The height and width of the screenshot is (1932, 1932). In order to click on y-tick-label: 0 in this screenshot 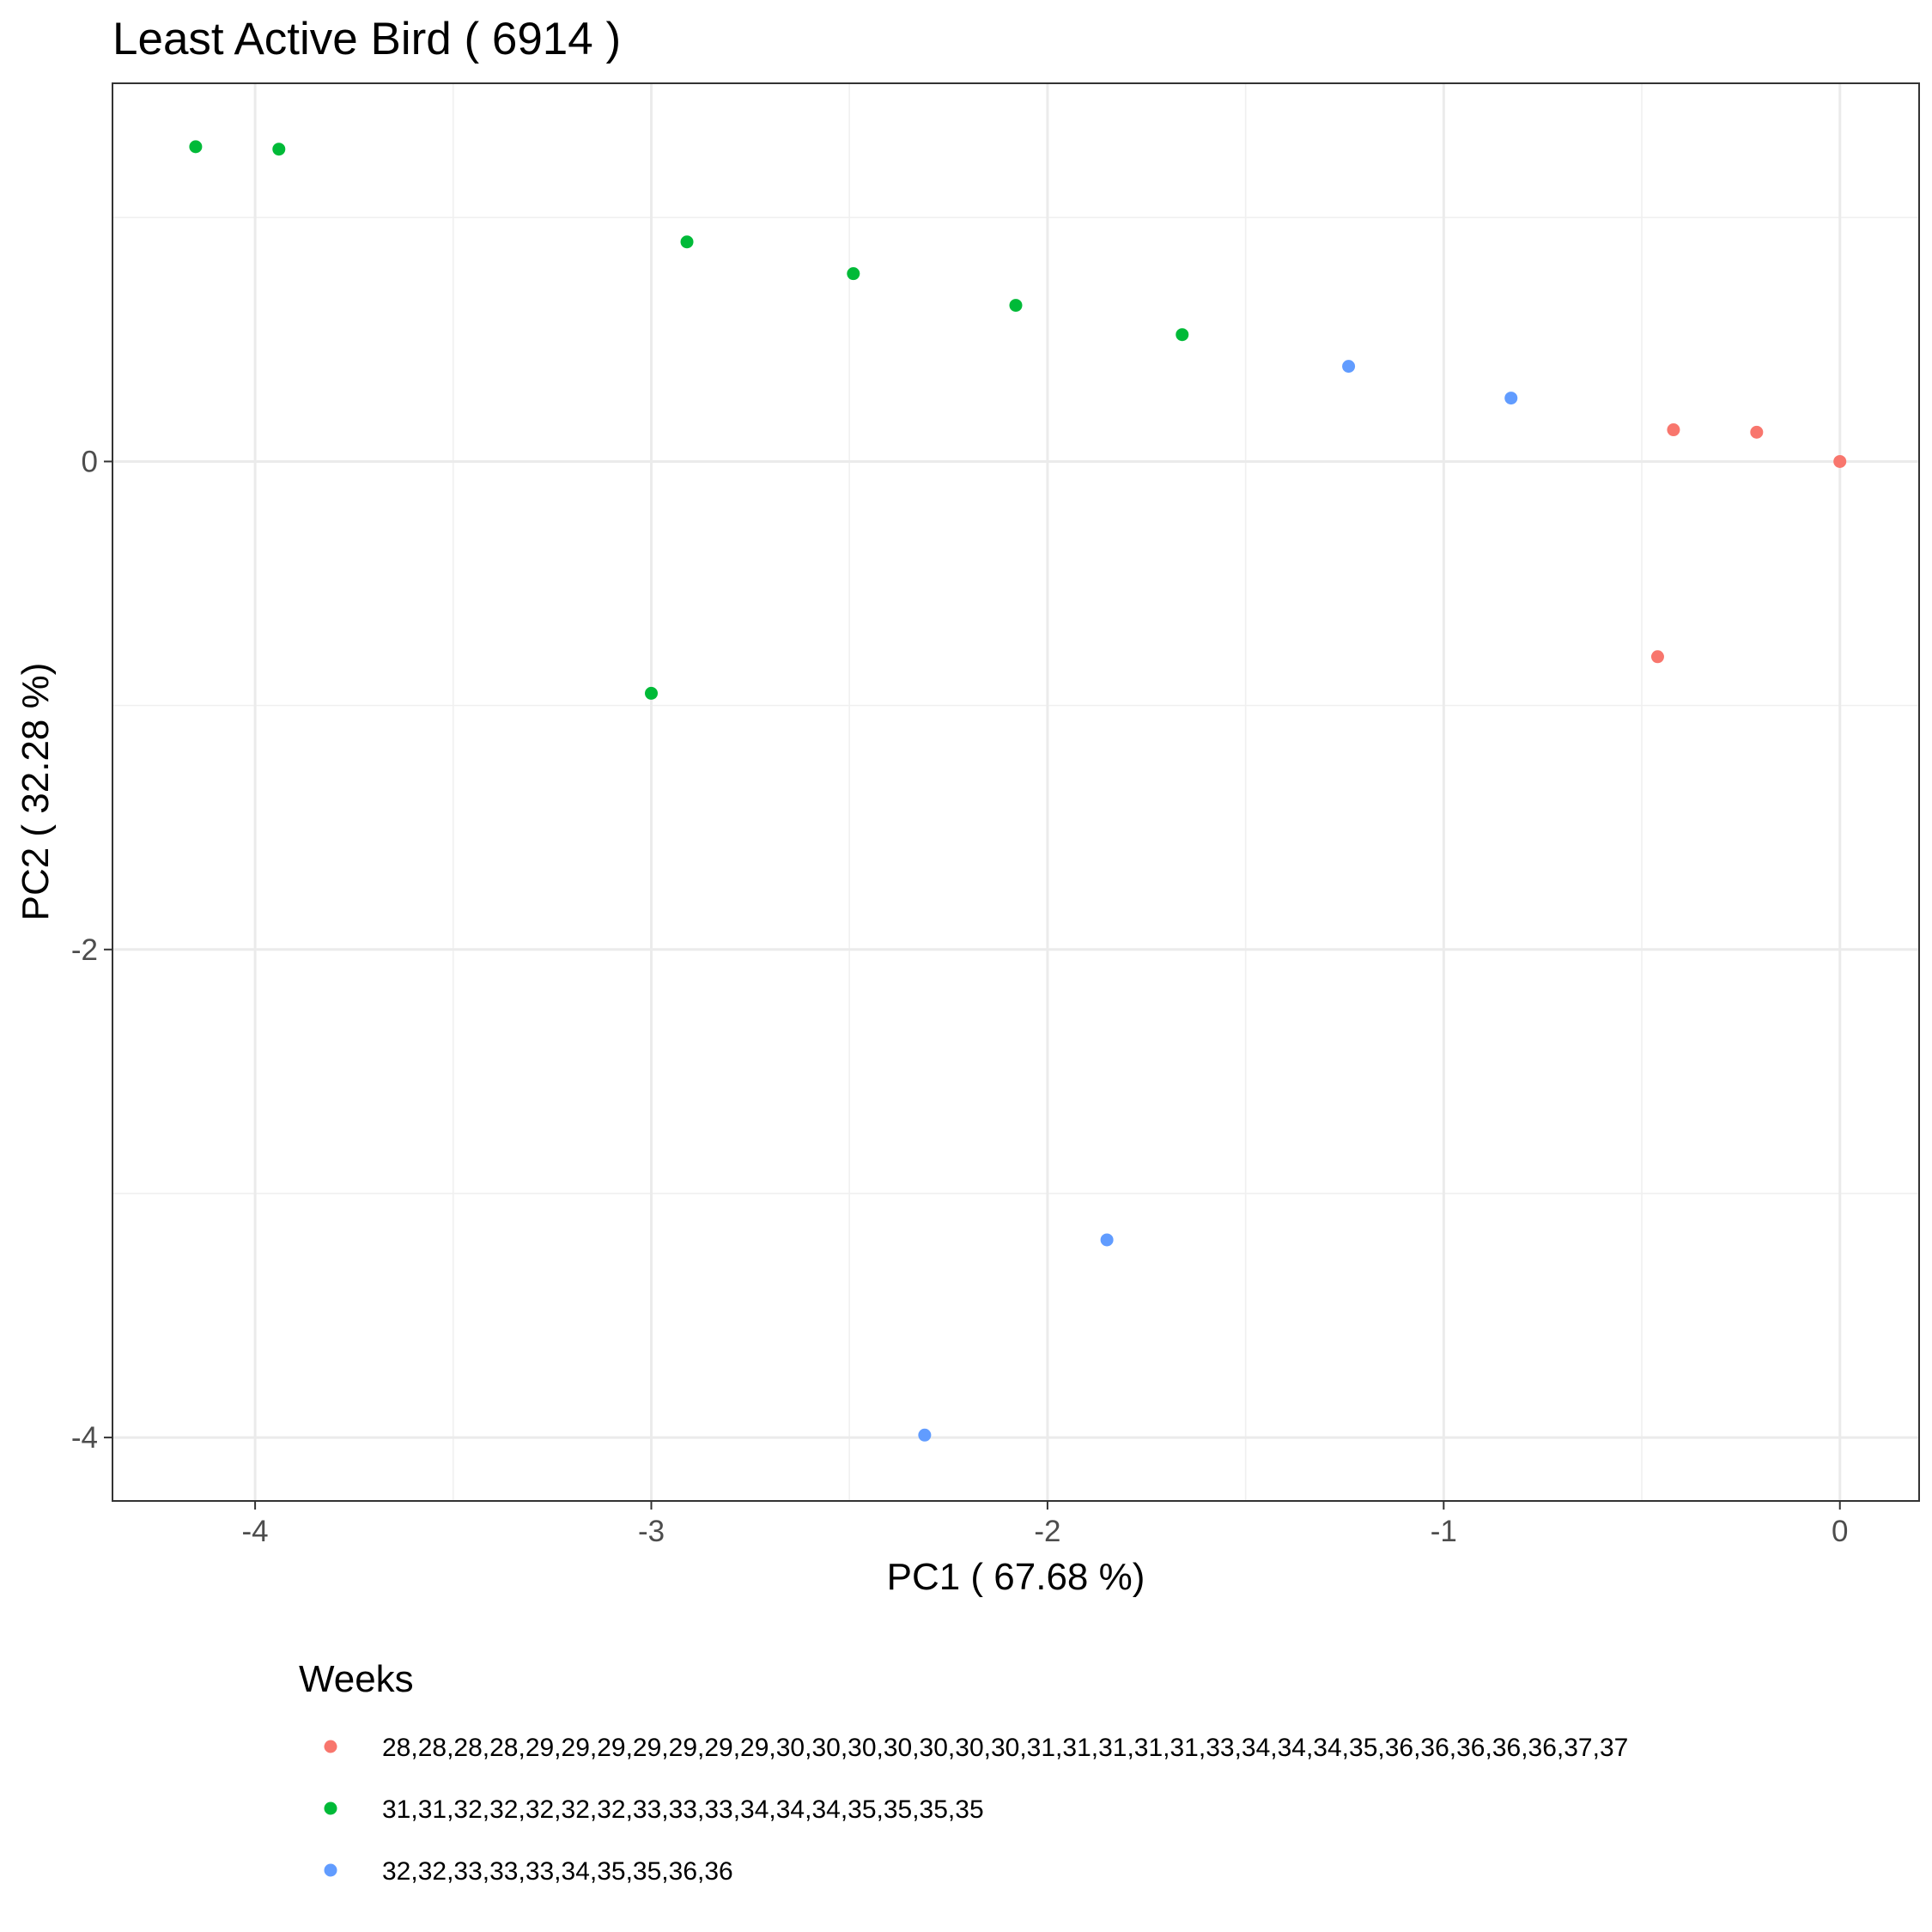, I will do `click(90, 461)`.